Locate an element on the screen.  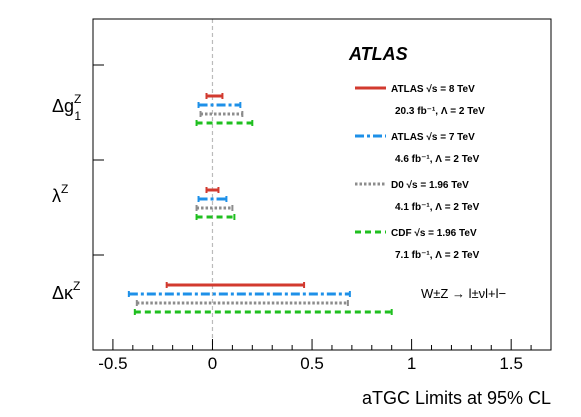
x-tick-label: 1.5 is located at coordinates (511, 363).